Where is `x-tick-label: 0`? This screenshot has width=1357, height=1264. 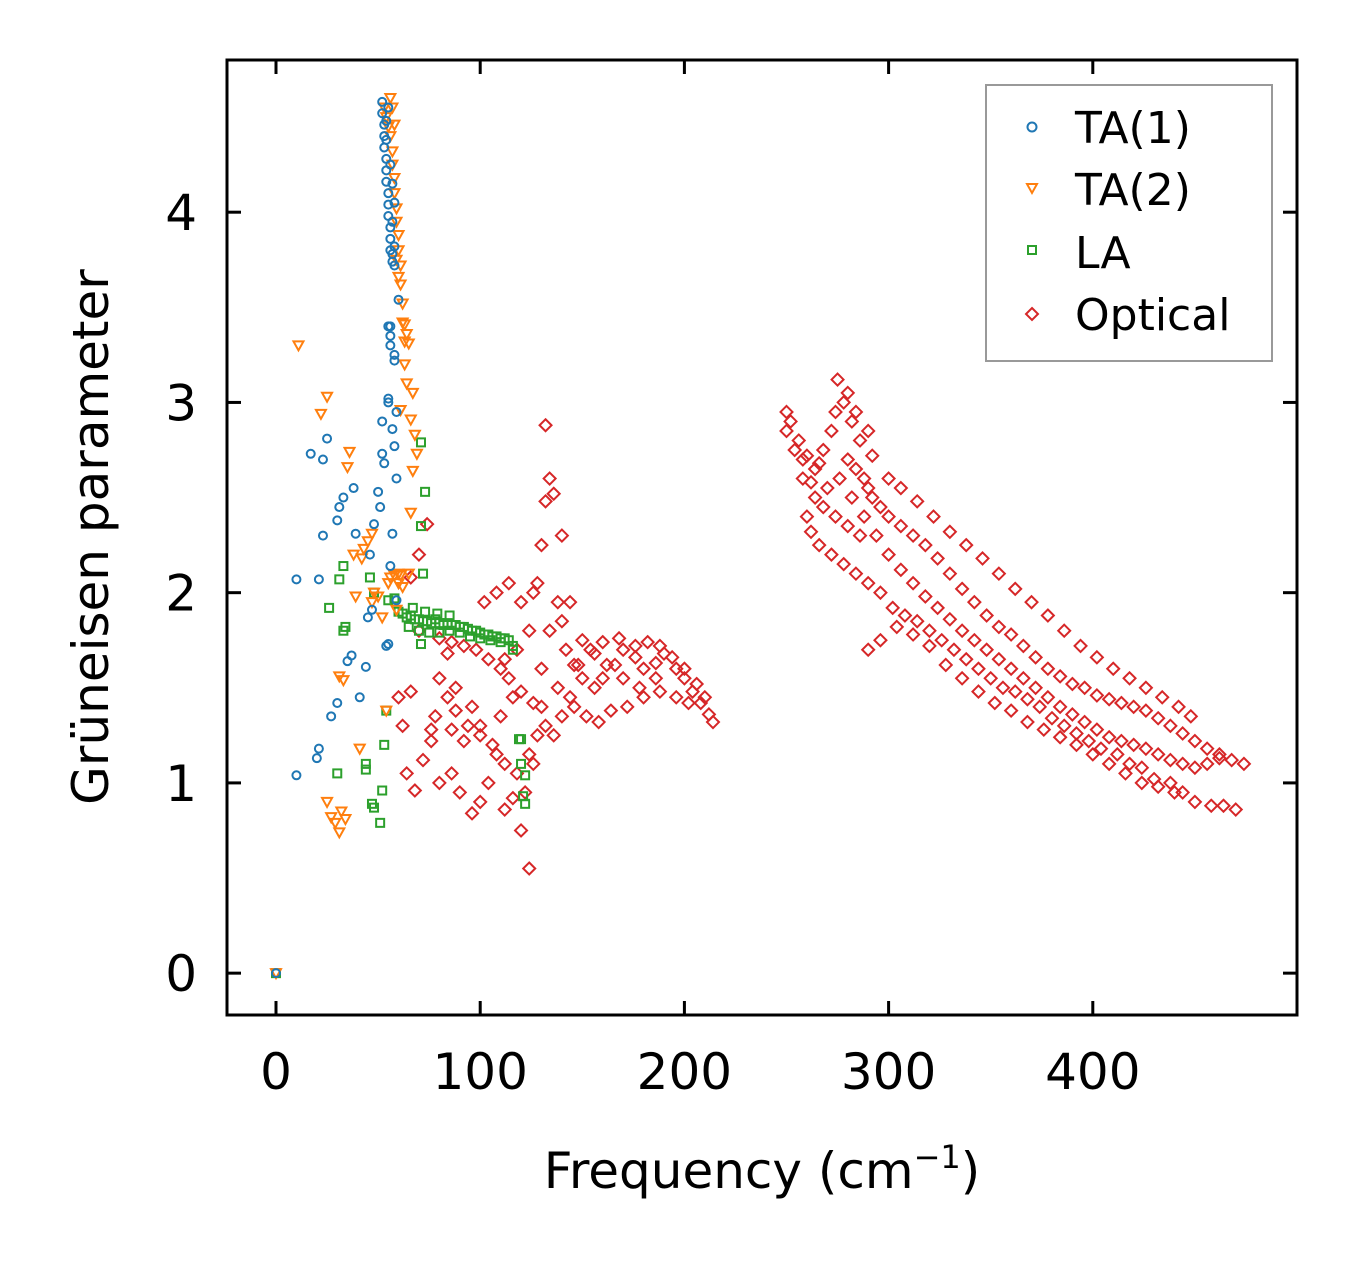 x-tick-label: 0 is located at coordinates (276, 1072).